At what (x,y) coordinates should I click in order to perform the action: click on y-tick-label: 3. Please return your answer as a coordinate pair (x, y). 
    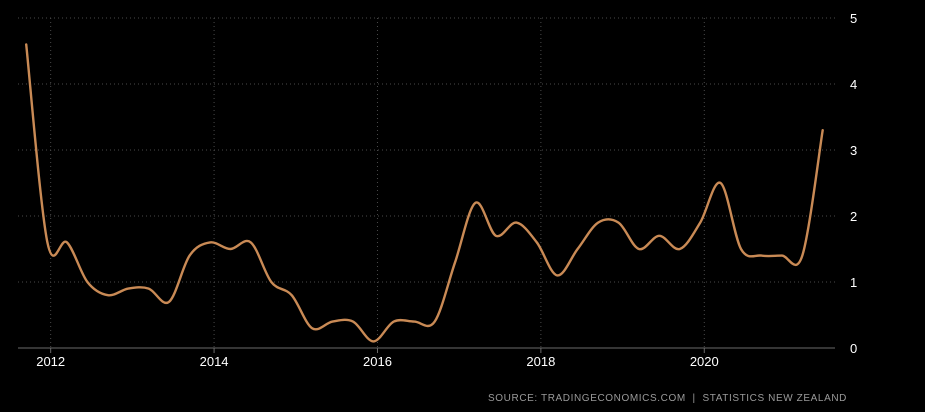
    Looking at the image, I should click on (853, 150).